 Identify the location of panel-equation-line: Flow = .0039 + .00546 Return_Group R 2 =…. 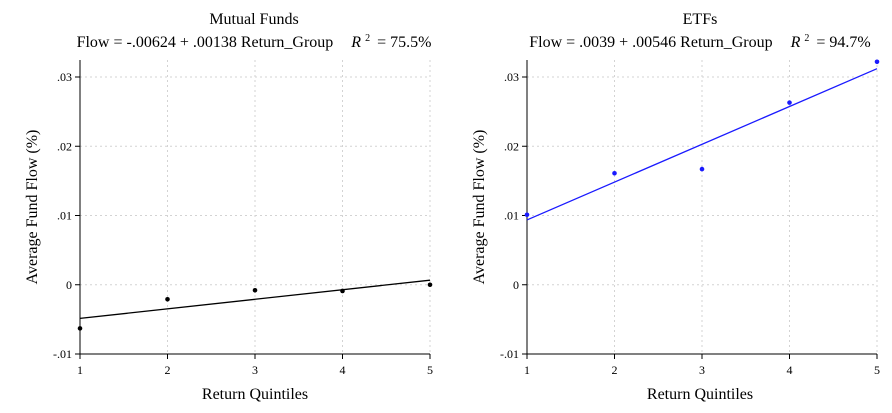
(700, 39).